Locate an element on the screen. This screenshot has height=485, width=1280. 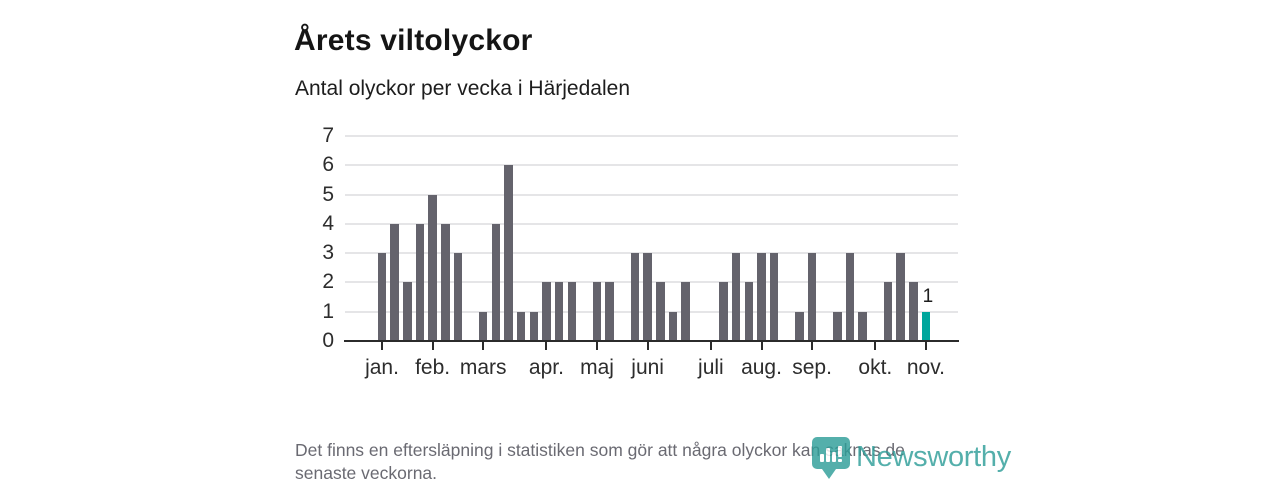
x-axis-label-apr: apr. is located at coordinates (546, 367).